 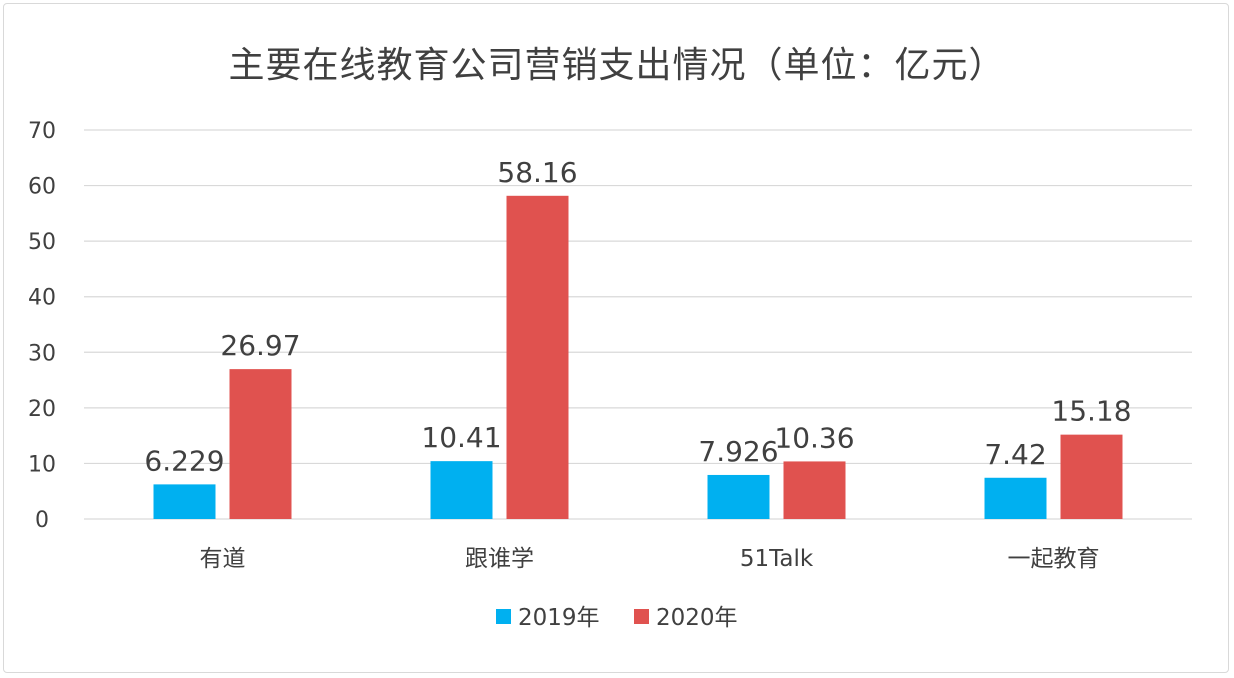 What do you see at coordinates (42, 326) in the screenshot?
I see `y-axis: 0 10 20 30 40 50 60 70` at bounding box center [42, 326].